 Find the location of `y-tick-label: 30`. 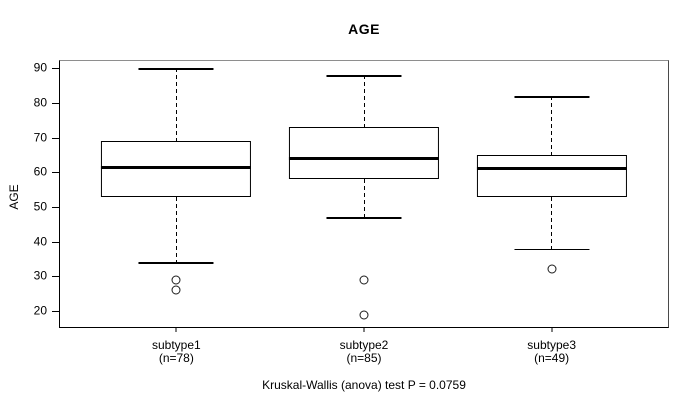

y-tick-label: 30 is located at coordinates (40, 275).